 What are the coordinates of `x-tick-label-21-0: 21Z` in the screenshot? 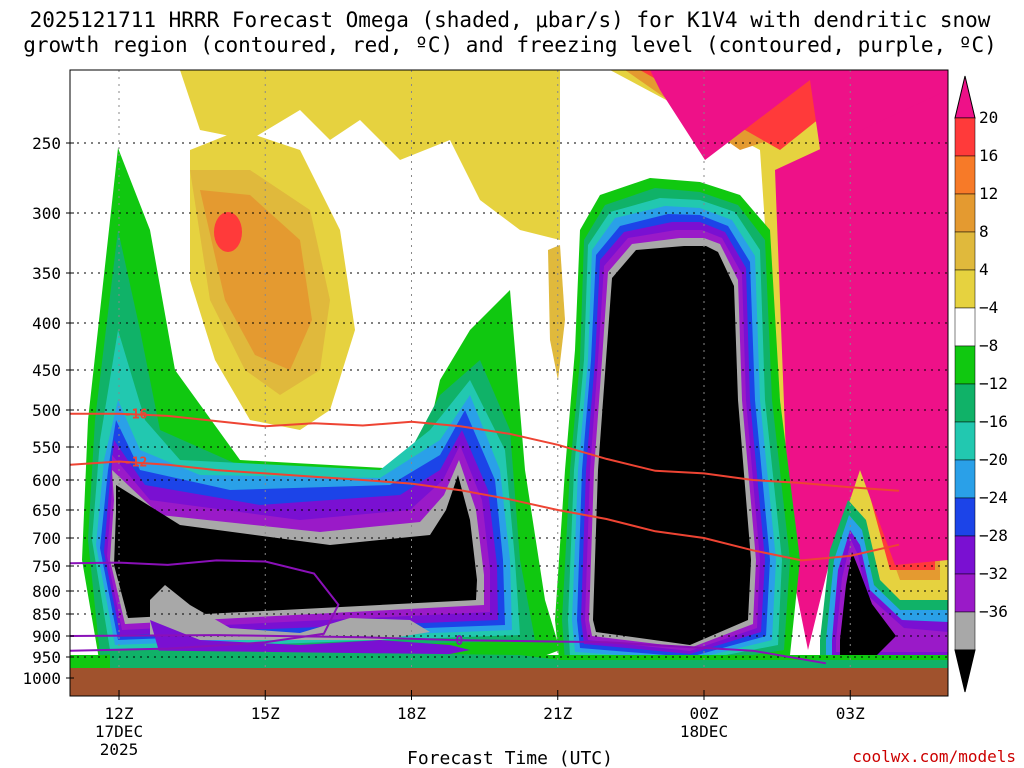 It's located at (557, 713).